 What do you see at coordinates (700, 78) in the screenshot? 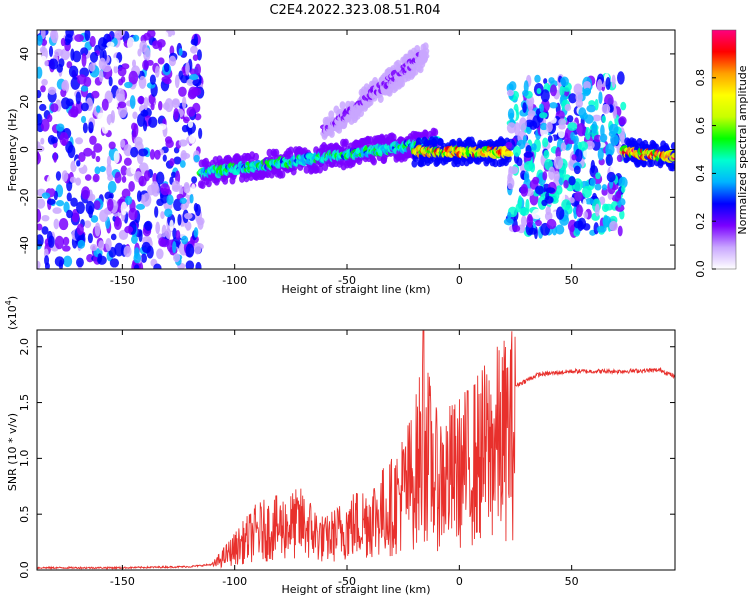
I see `colorbar-tick-label: 0.8` at bounding box center [700, 78].